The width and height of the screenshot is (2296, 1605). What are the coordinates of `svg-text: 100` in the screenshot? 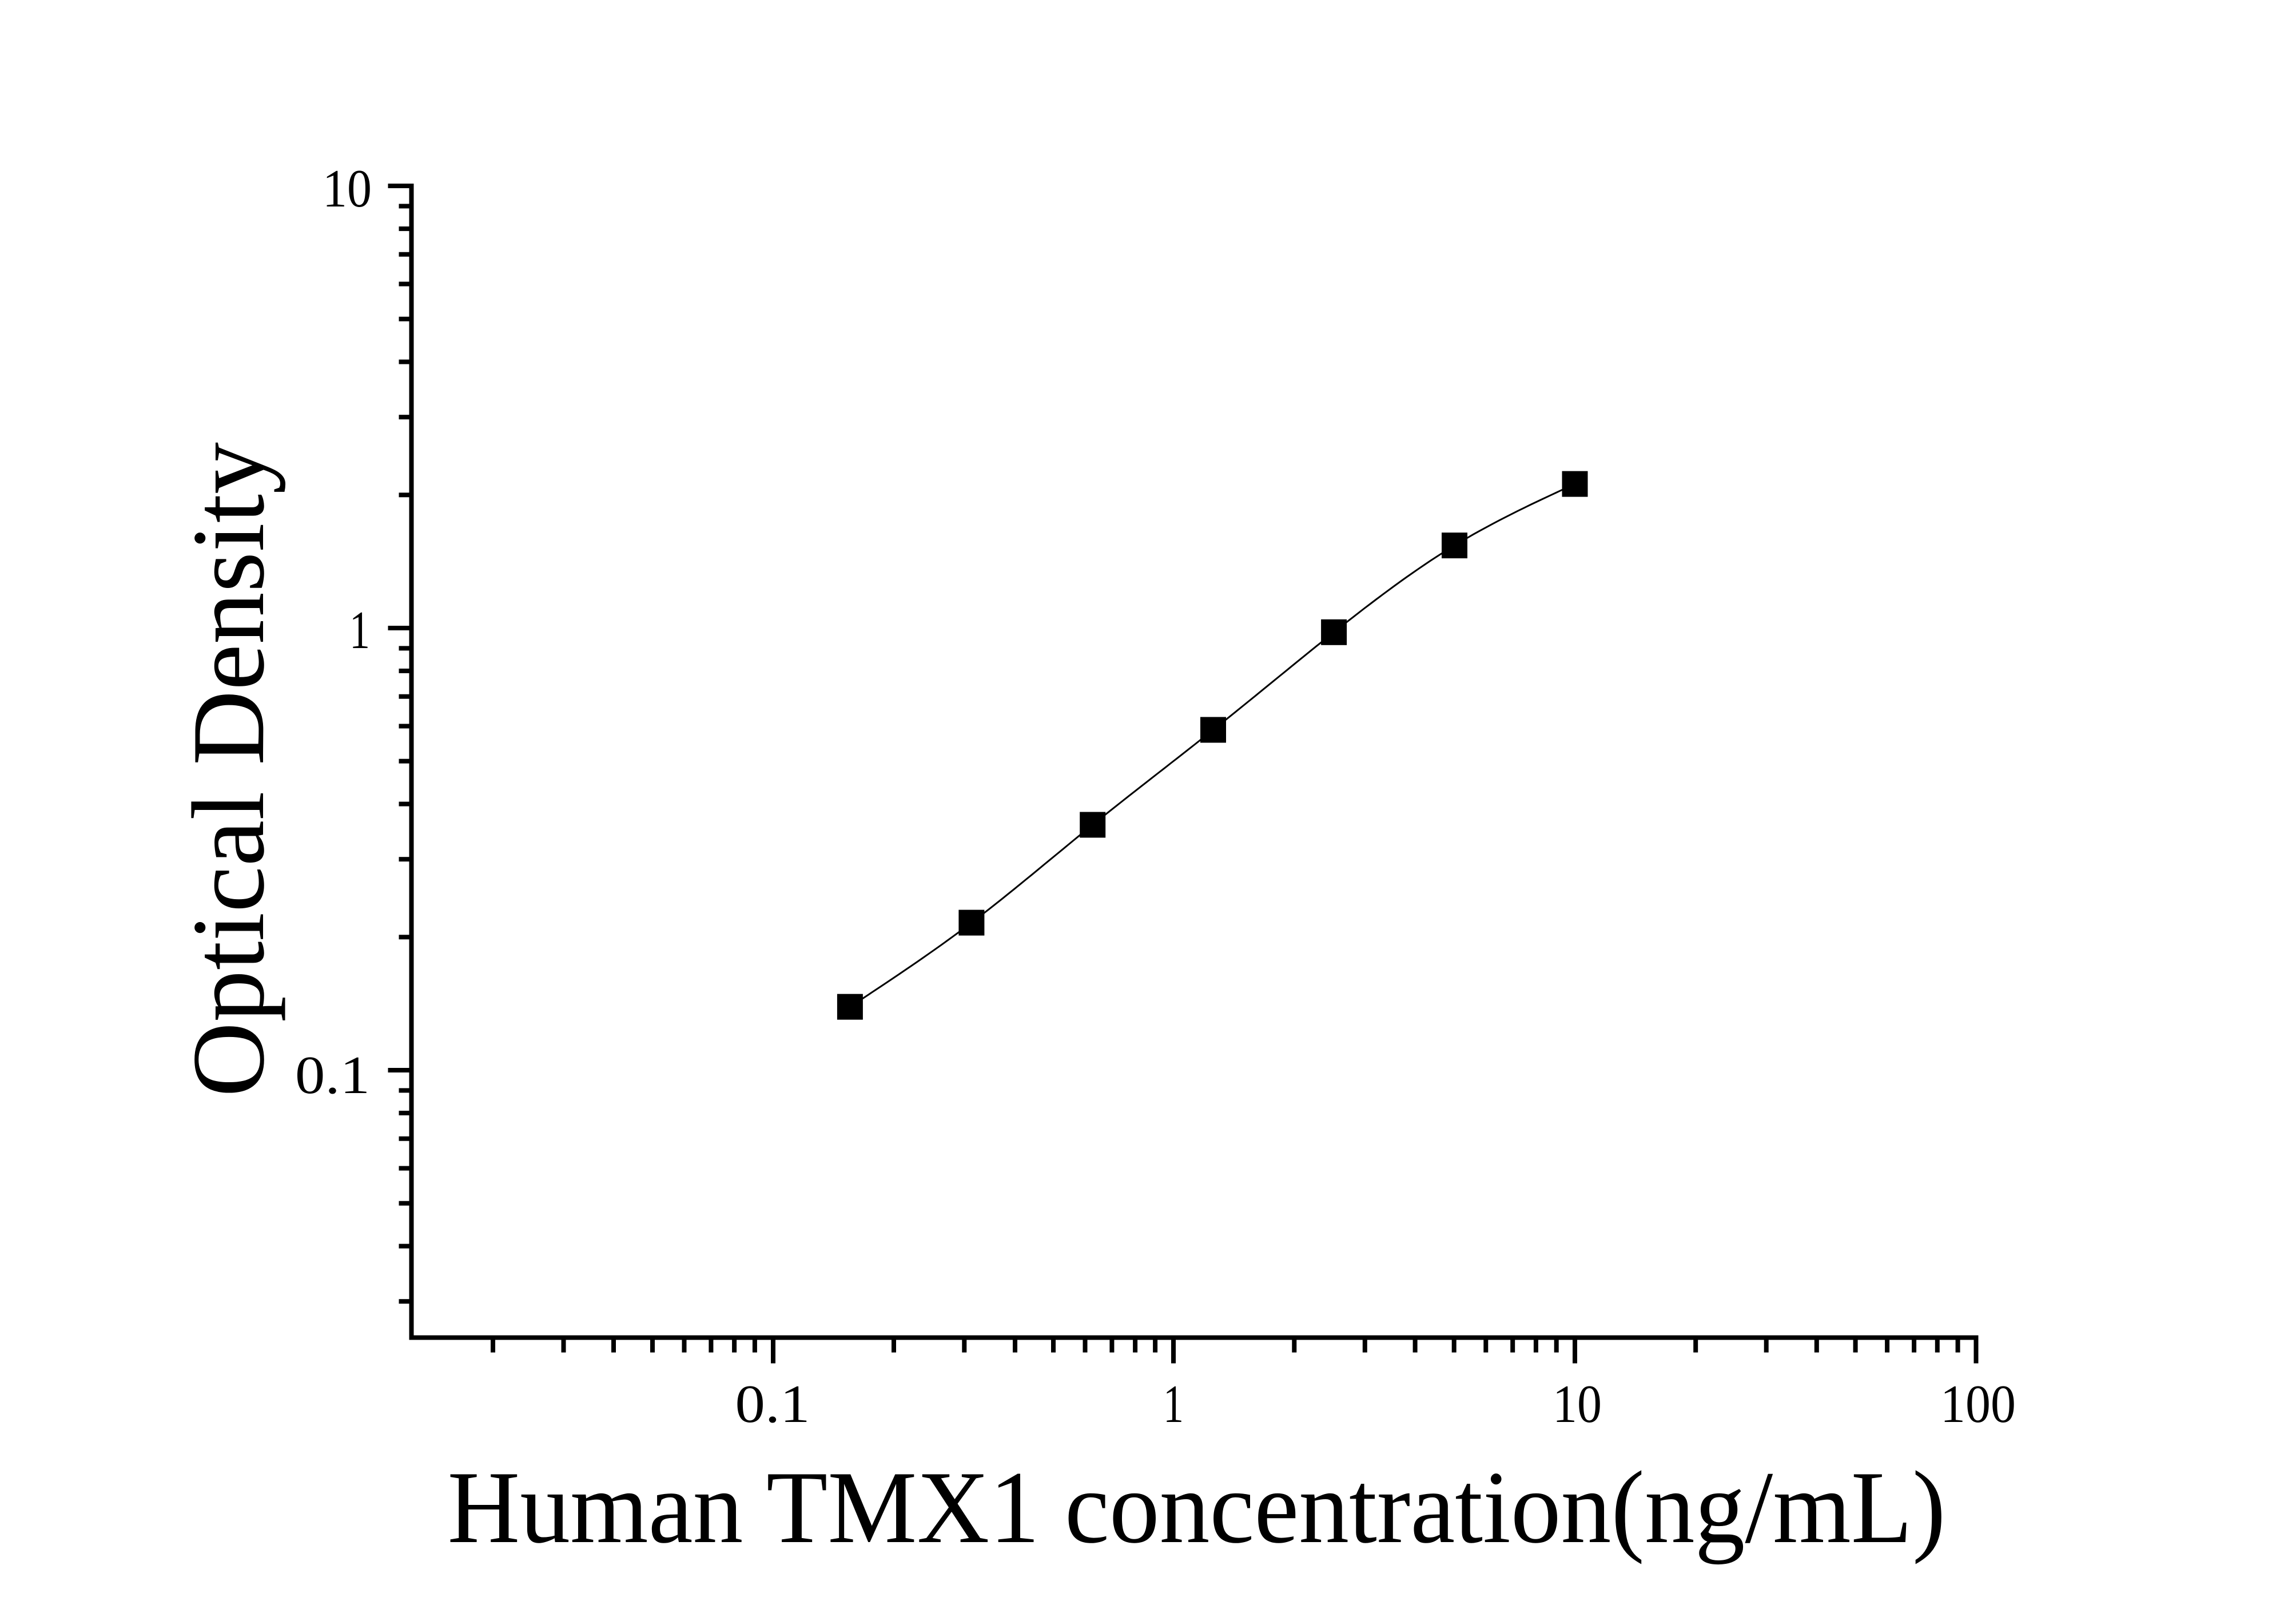 It's located at (1978, 1404).